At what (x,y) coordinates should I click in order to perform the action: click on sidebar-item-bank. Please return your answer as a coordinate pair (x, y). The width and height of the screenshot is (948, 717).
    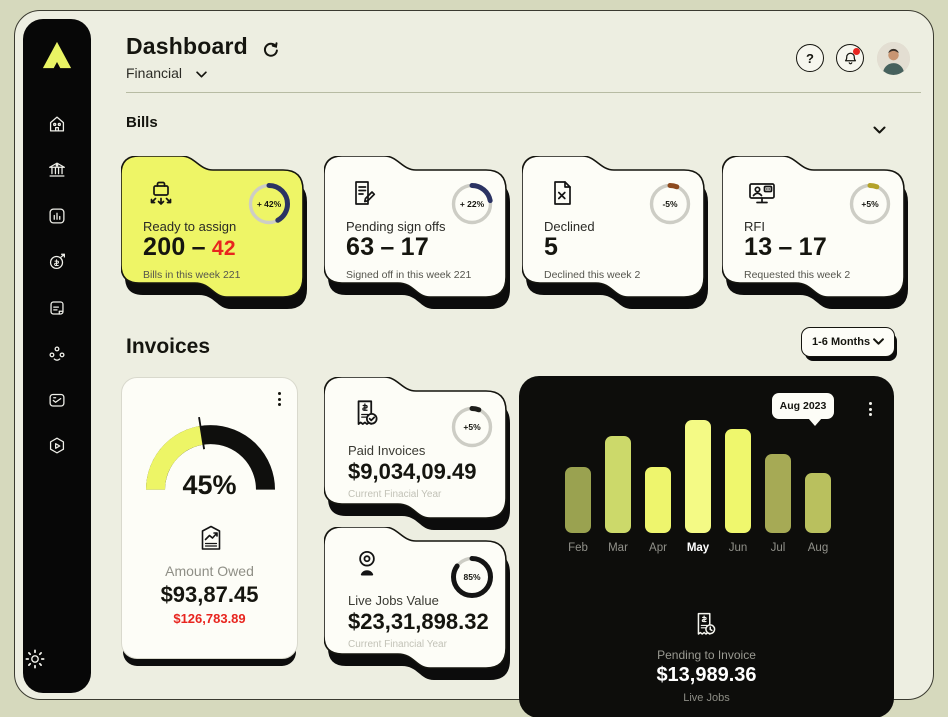
    Looking at the image, I should click on (57, 170).